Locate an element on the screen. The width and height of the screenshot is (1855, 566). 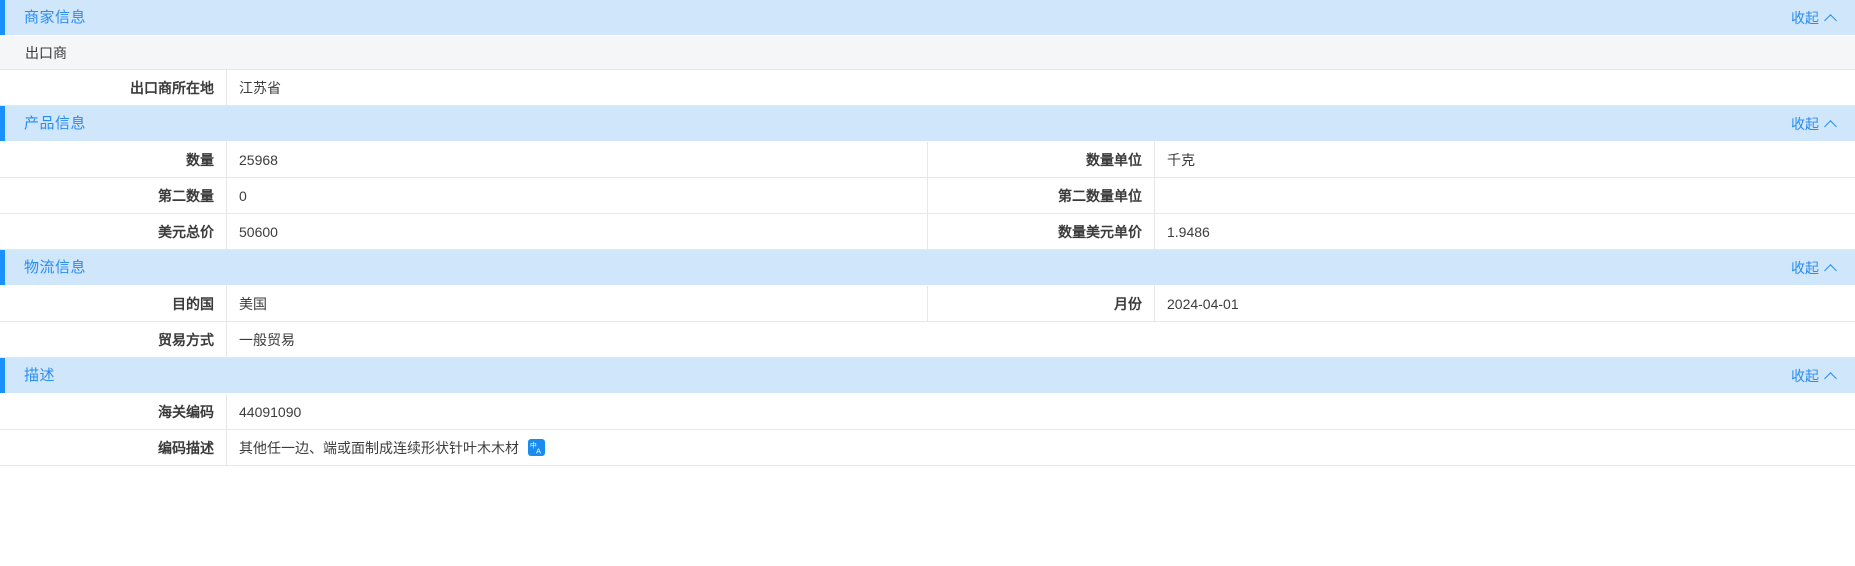
row-value-text: 美国 is located at coordinates (253, 303).